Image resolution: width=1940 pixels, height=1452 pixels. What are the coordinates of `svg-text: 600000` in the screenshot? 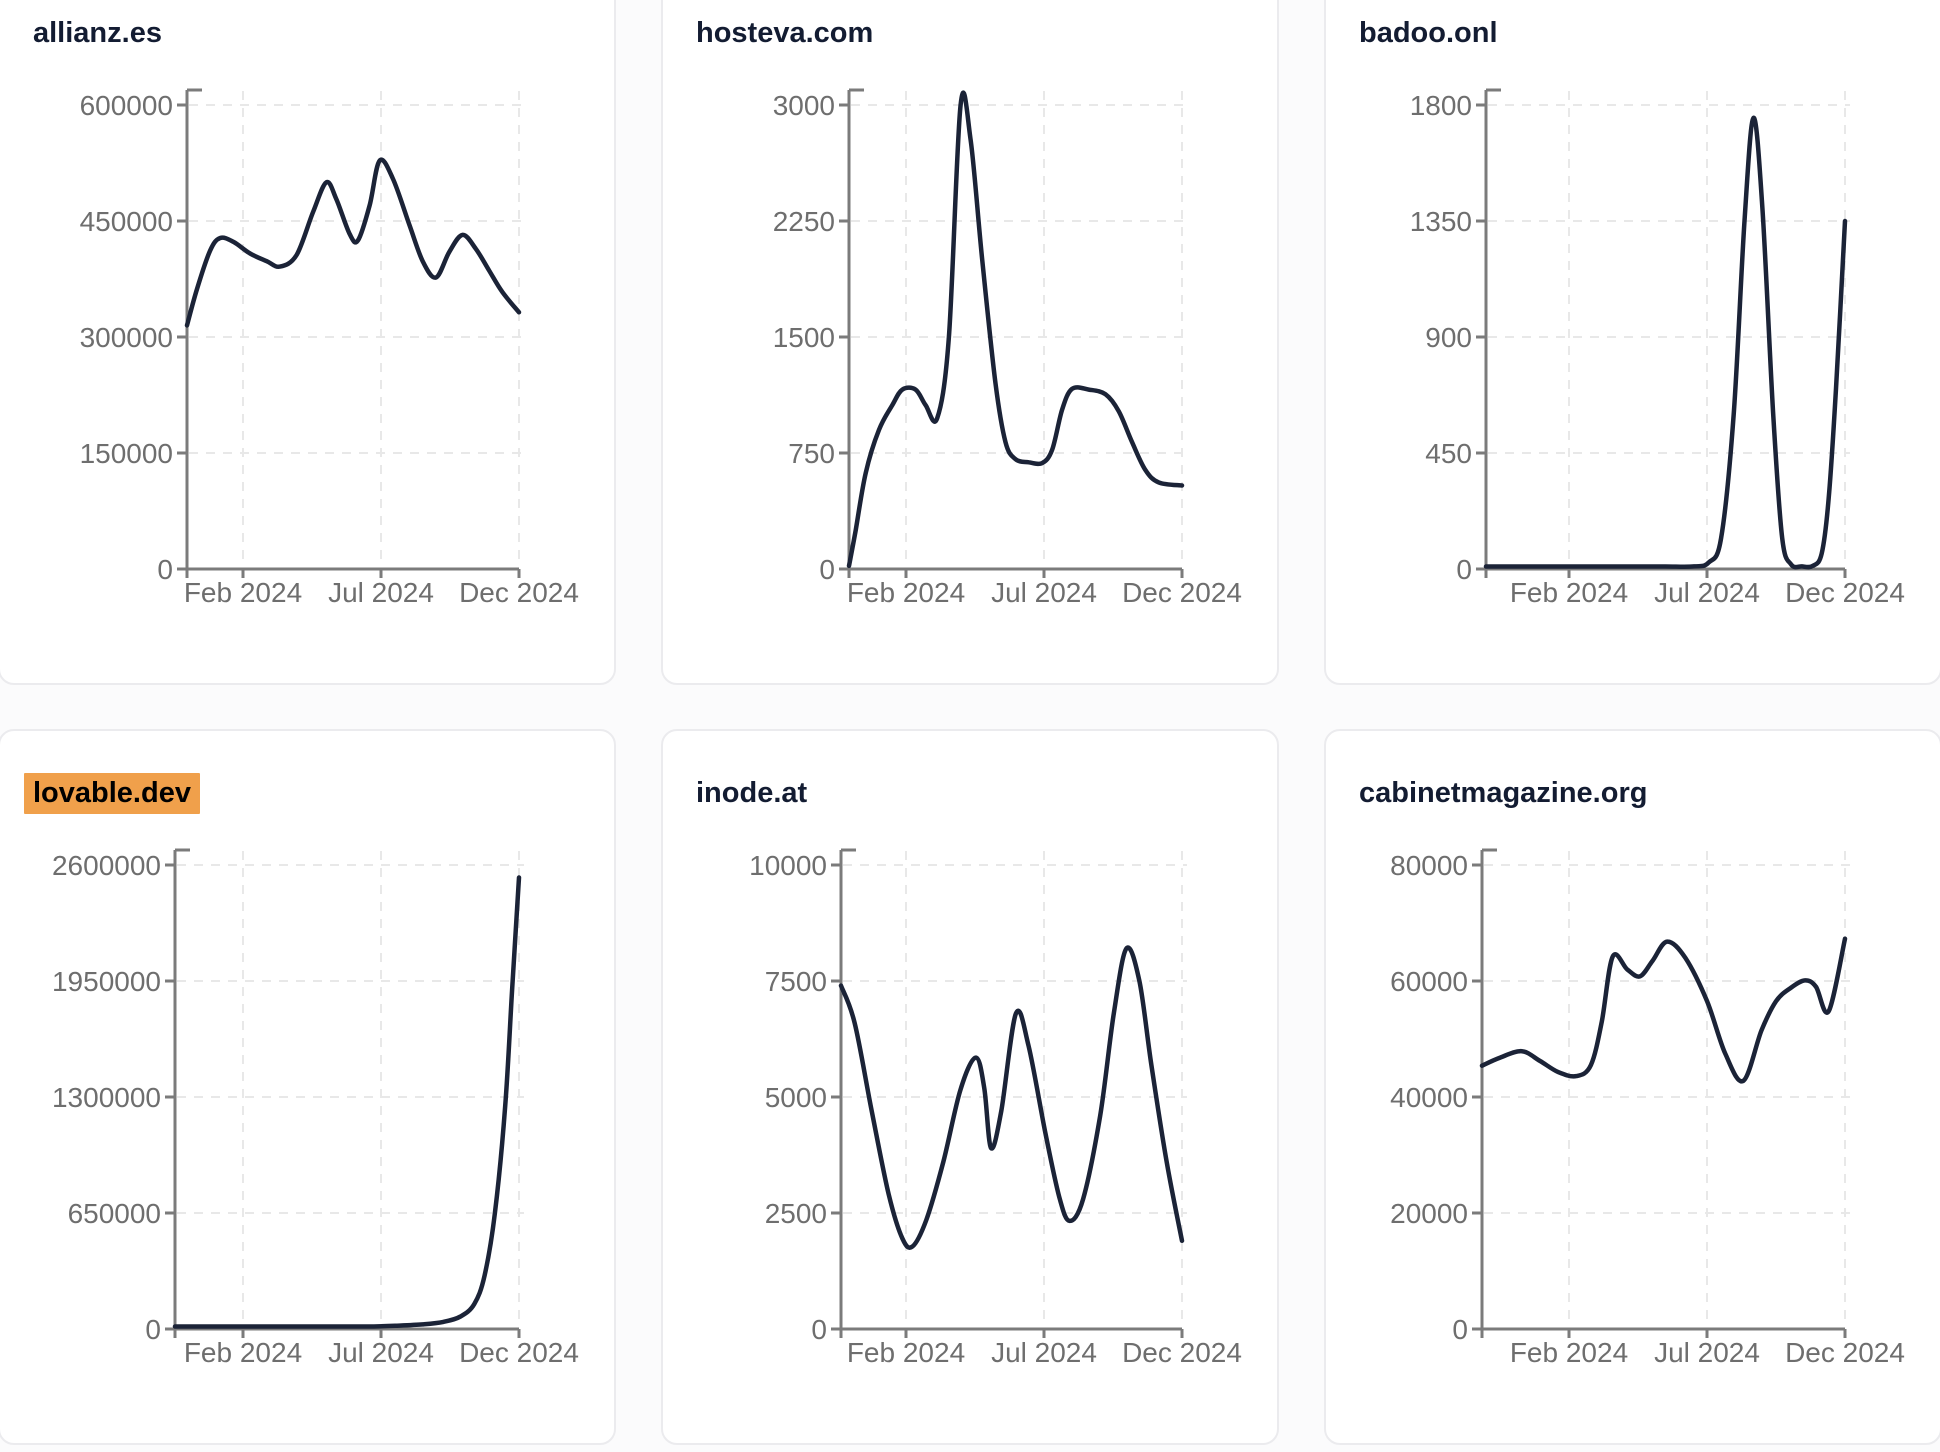 It's located at (126, 105).